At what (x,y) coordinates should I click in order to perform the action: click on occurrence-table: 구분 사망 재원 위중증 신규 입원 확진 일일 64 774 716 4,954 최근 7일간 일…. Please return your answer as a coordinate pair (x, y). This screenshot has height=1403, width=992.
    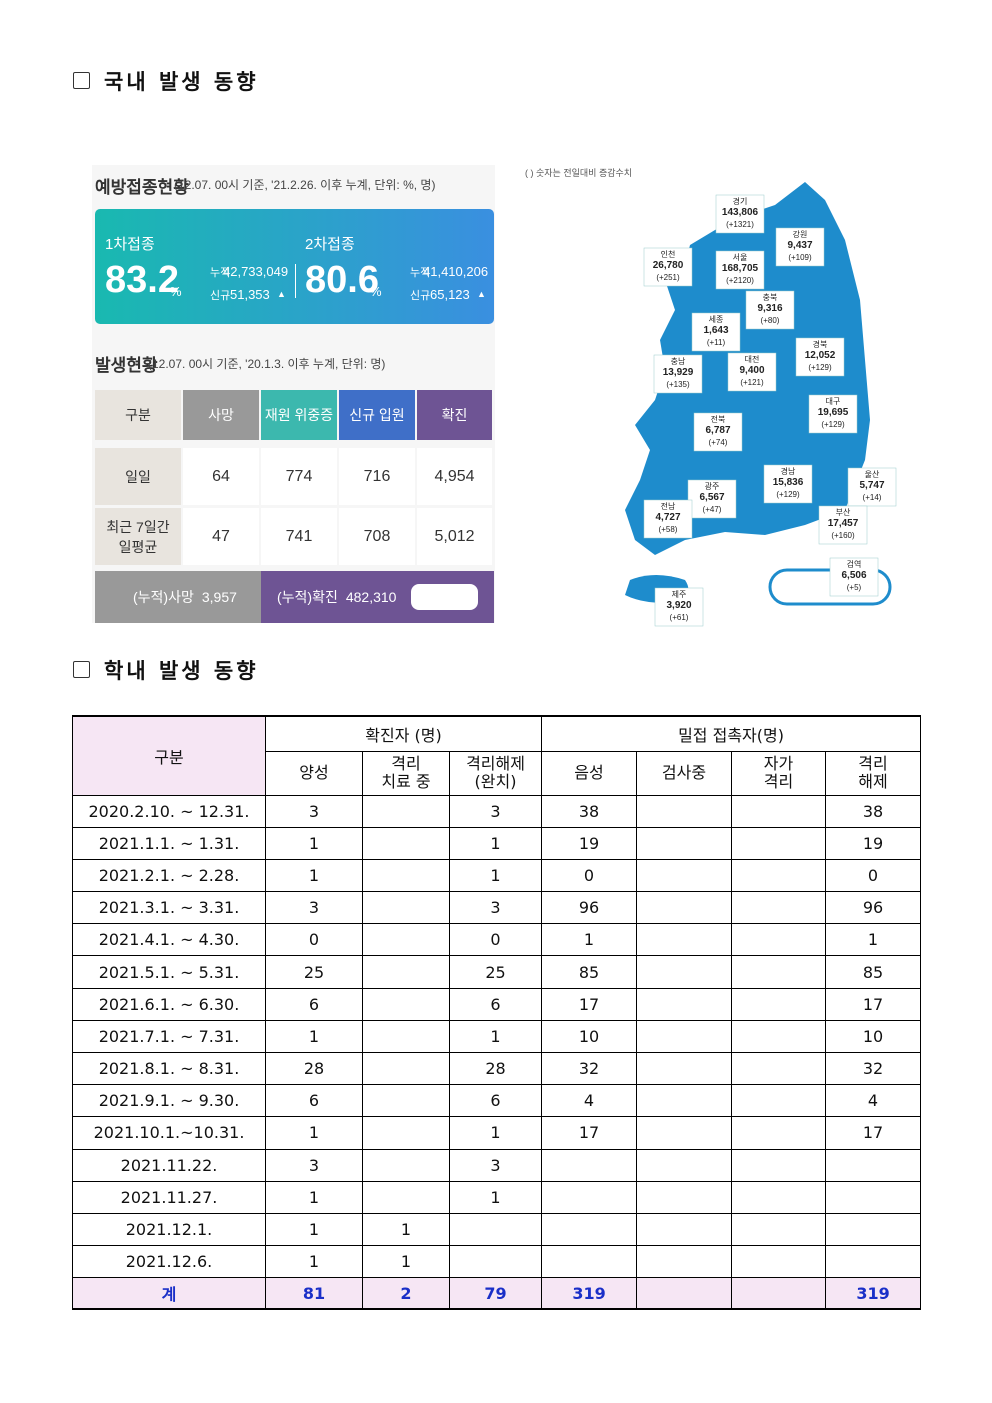
    Looking at the image, I should click on (294, 506).